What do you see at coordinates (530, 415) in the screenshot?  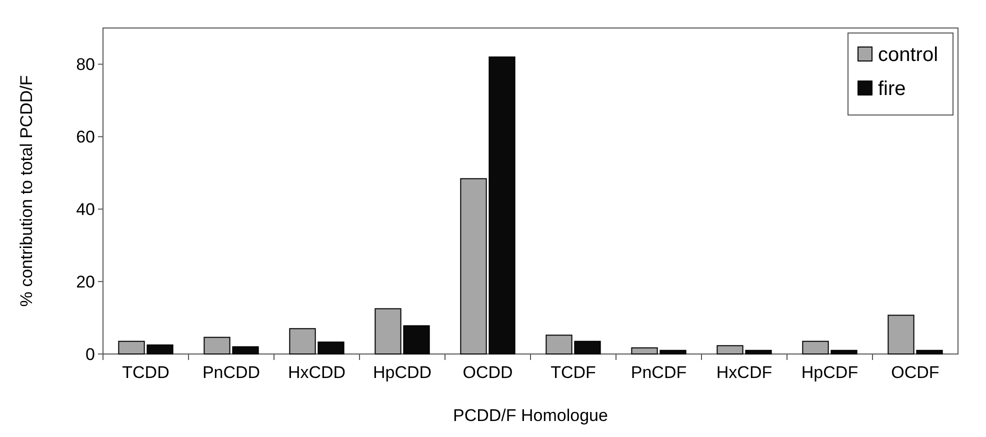 I see `x-axis-title: PCDD/F Homologue` at bounding box center [530, 415].